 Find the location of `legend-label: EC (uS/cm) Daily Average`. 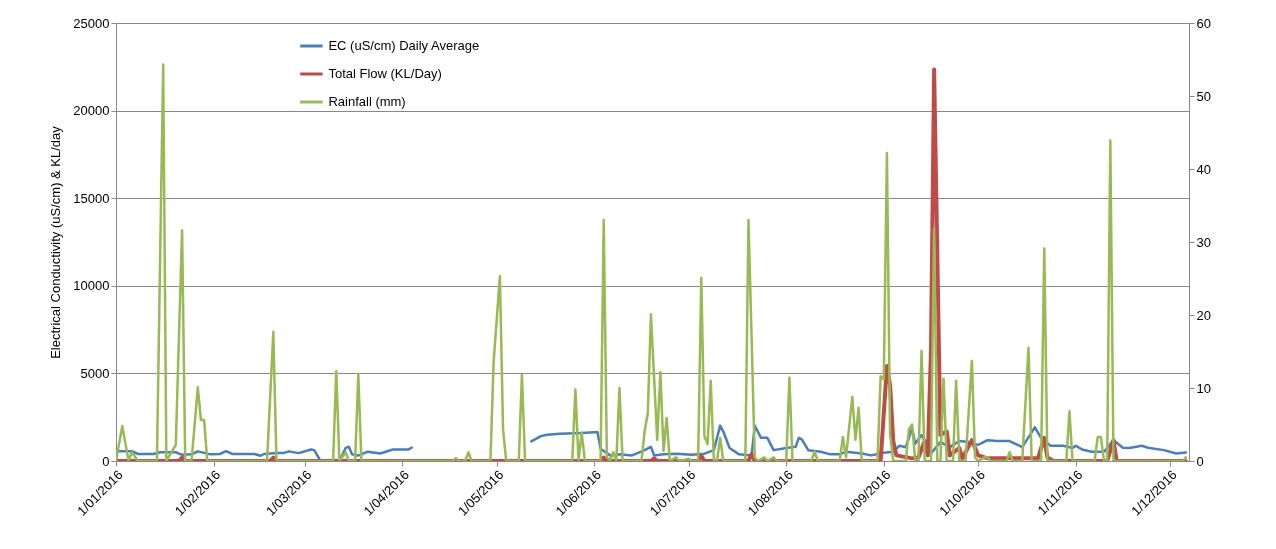

legend-label: EC (uS/cm) Daily Average is located at coordinates (404, 45).